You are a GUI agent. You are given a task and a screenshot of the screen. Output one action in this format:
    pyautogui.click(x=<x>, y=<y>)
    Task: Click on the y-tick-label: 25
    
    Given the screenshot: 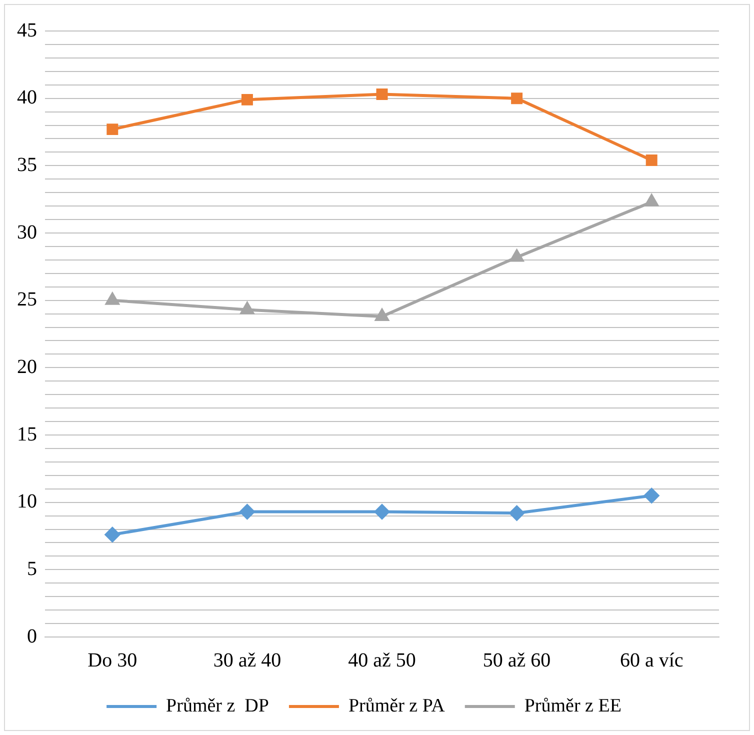 What is the action you would take?
    pyautogui.click(x=27, y=299)
    